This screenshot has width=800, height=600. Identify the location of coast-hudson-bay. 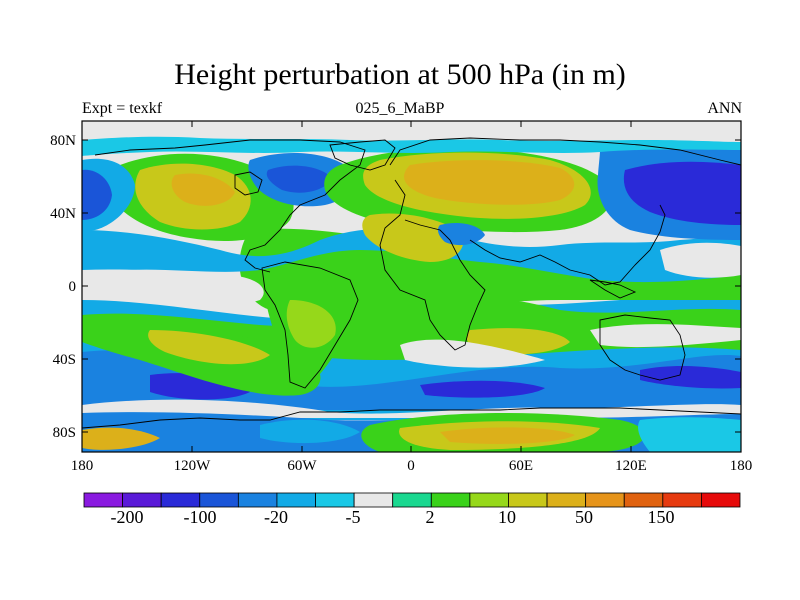
(248, 183).